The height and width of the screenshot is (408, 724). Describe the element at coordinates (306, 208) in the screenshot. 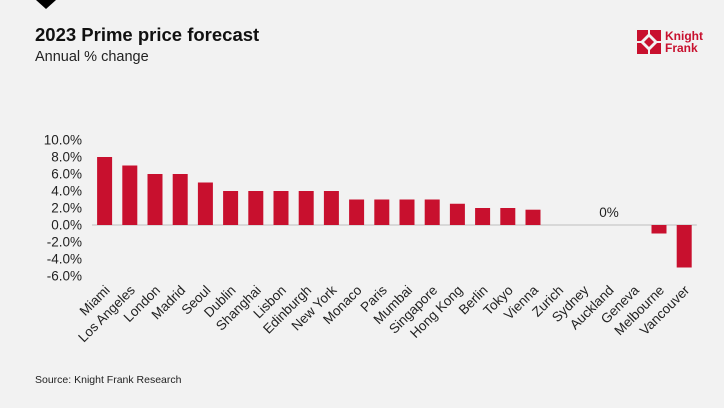

I see `bar-edinburgh` at that location.